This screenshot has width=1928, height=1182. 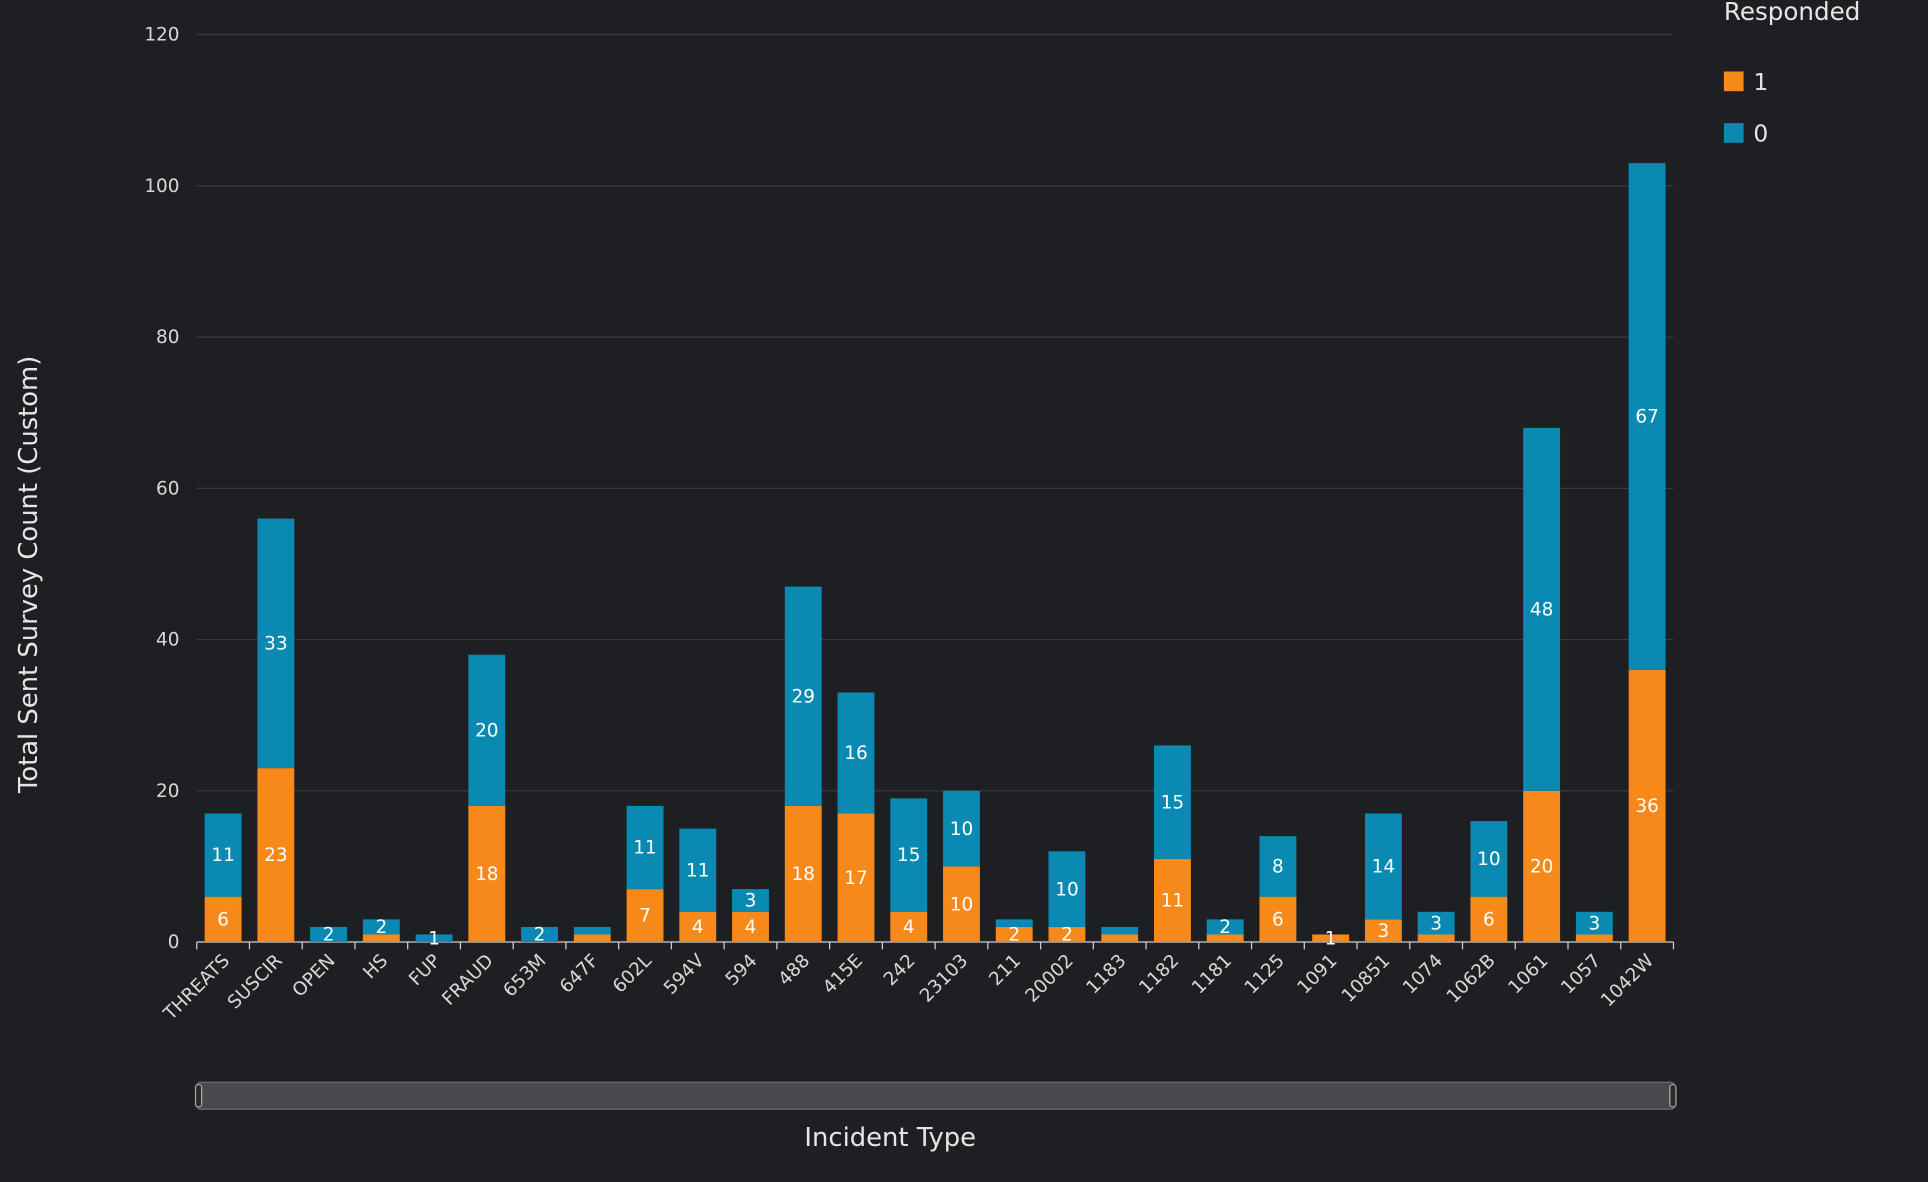 What do you see at coordinates (198, 1096) in the screenshot?
I see `scroll-handle-left` at bounding box center [198, 1096].